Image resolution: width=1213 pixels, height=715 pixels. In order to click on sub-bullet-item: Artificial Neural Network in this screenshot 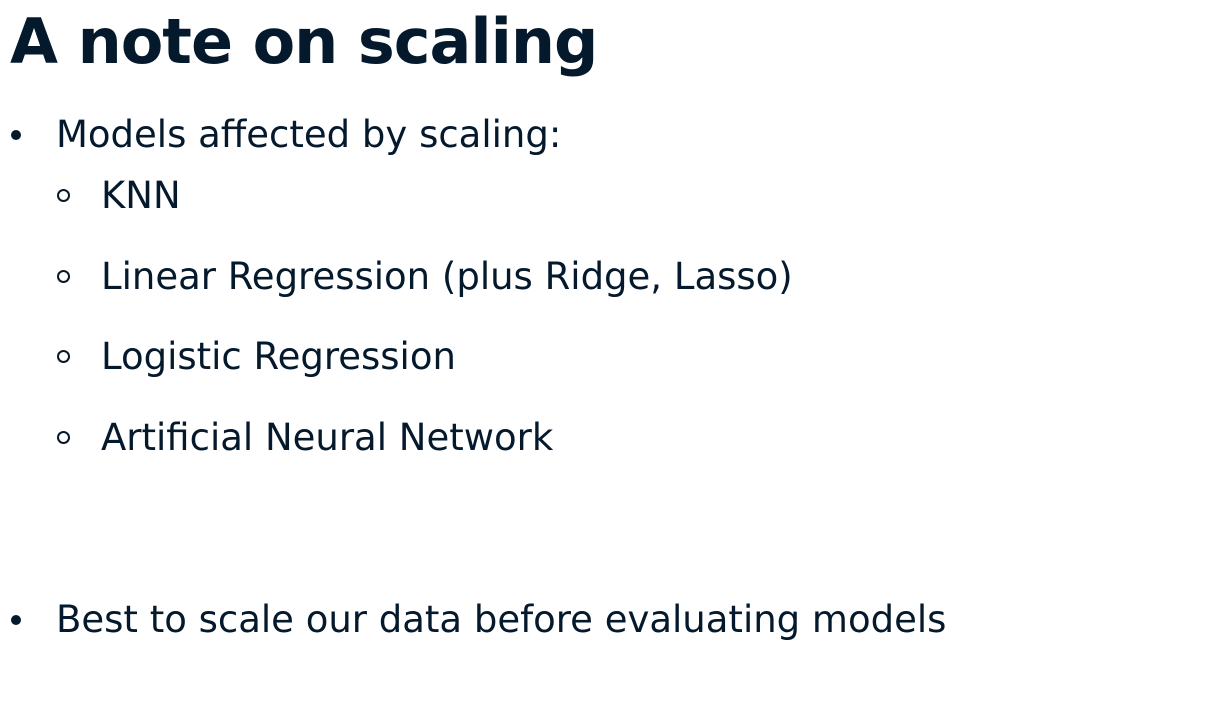, I will do `click(327, 437)`.